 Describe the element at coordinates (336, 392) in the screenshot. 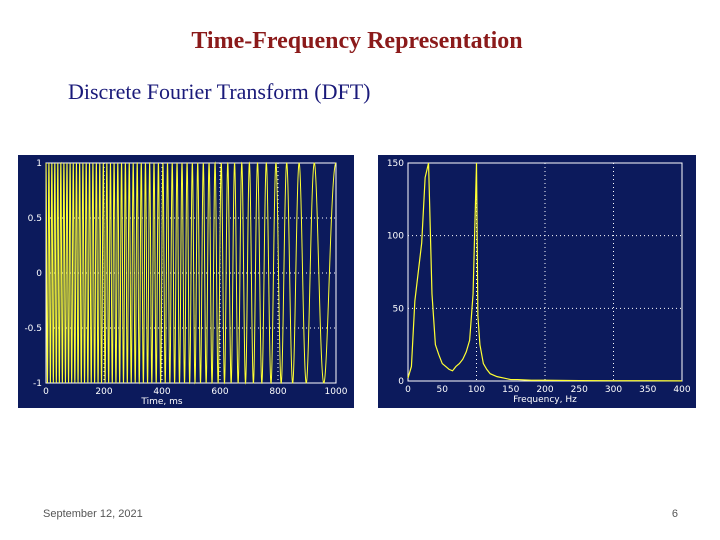

I see `x-tick-label: 1000` at that location.